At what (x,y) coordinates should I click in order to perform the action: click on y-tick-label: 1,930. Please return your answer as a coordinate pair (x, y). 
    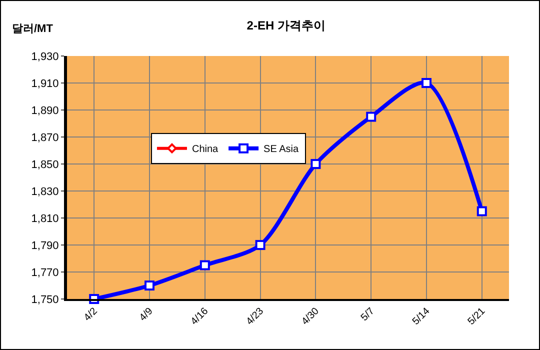
    Looking at the image, I should click on (45, 56).